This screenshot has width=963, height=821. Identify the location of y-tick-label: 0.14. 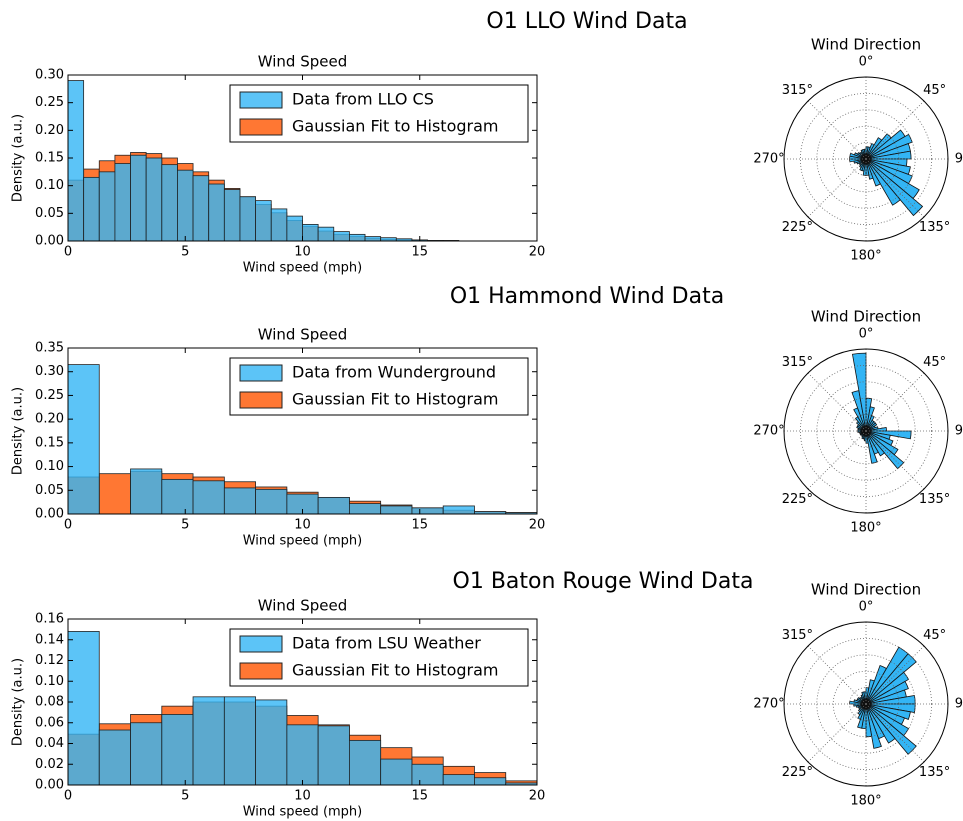
(49, 639).